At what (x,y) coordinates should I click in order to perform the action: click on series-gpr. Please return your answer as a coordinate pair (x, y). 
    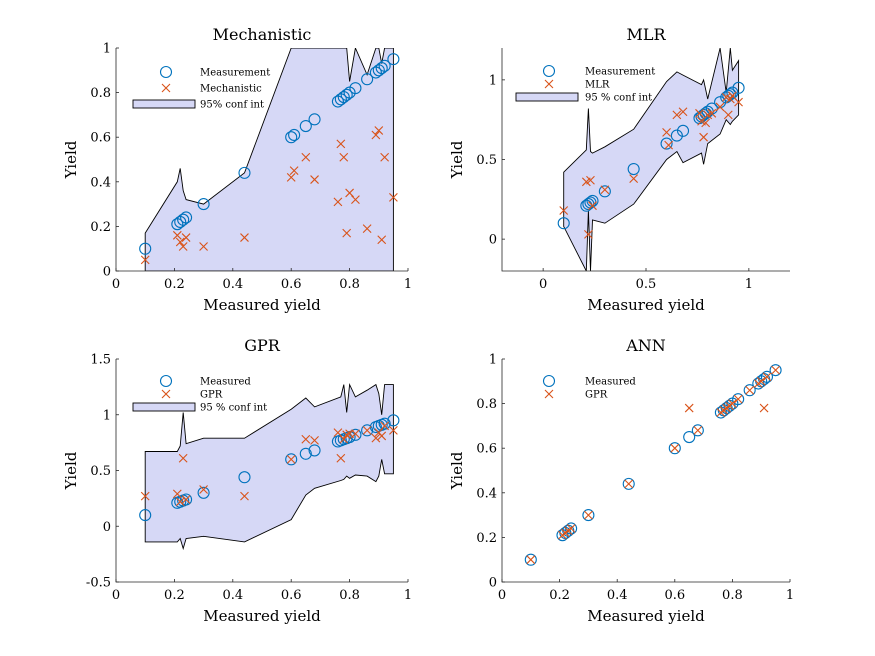
    Looking at the image, I should click on (653, 465).